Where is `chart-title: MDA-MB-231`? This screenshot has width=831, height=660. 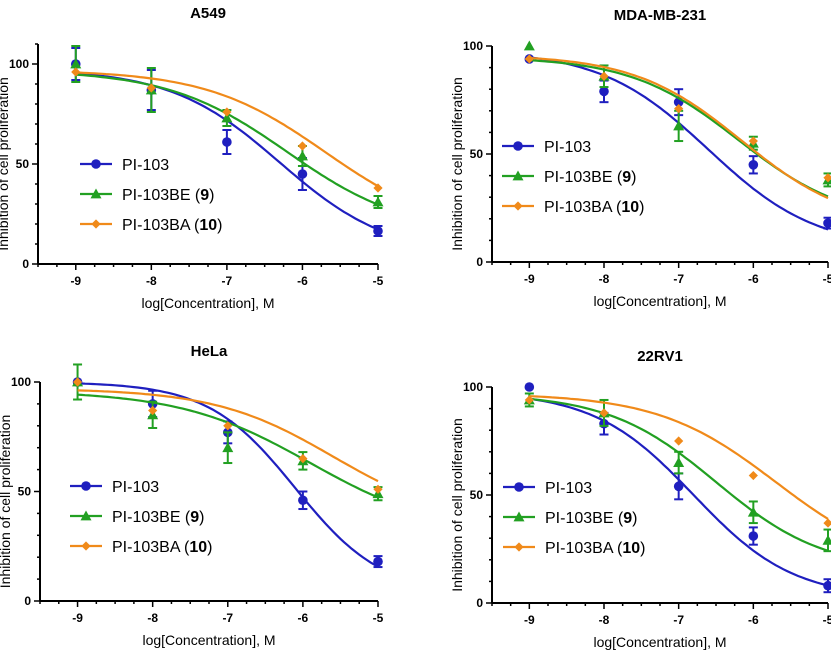
chart-title: MDA-MB-231 is located at coordinates (660, 15).